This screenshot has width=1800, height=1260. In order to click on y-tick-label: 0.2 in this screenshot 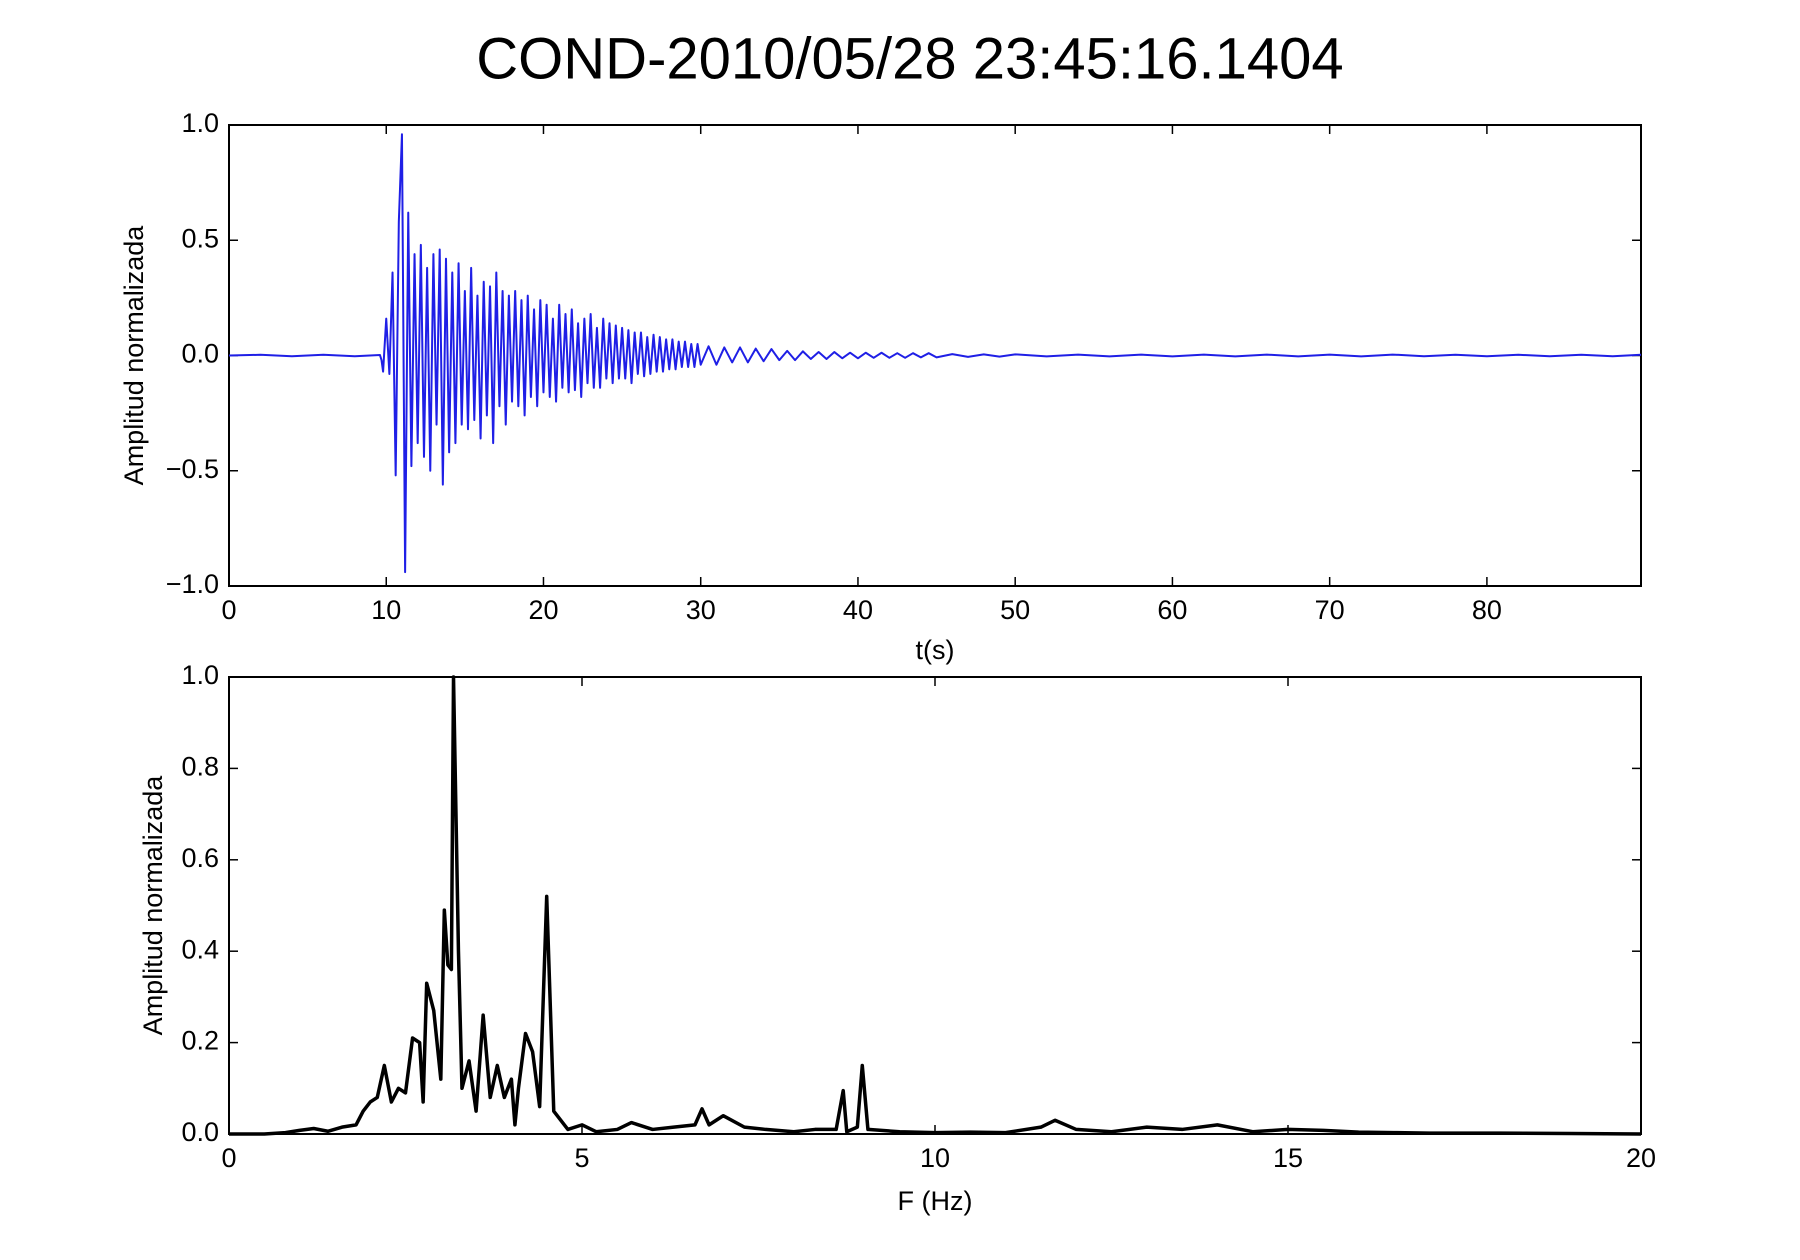, I will do `click(200, 1041)`.